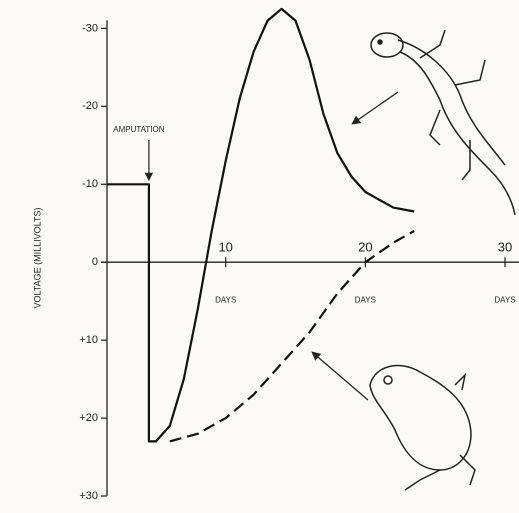 The width and height of the screenshot is (519, 513). I want to click on x-tick-label: 10, so click(225, 247).